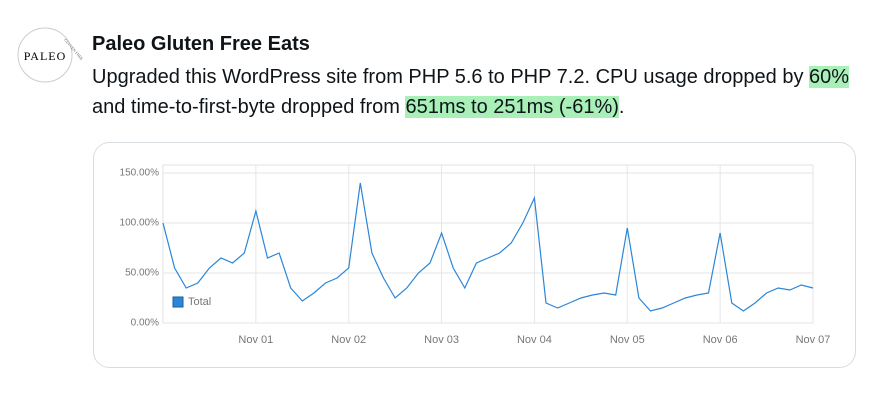 Image resolution: width=895 pixels, height=407 pixels. Describe the element at coordinates (255, 340) in the screenshot. I see `x-tick-label: Nov 01` at that location.